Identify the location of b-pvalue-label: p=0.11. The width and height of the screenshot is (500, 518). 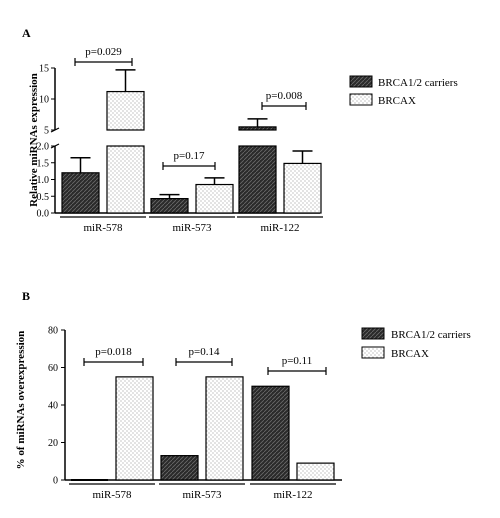
(297, 361).